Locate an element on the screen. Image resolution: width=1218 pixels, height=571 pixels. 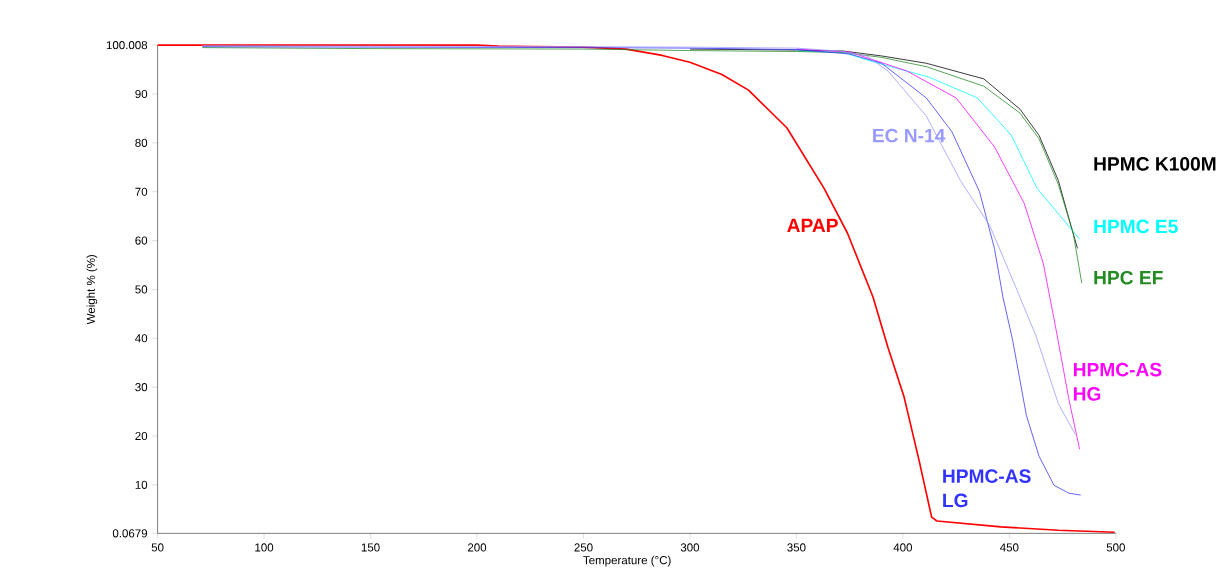
y-tick-label: 30 is located at coordinates (141, 387).